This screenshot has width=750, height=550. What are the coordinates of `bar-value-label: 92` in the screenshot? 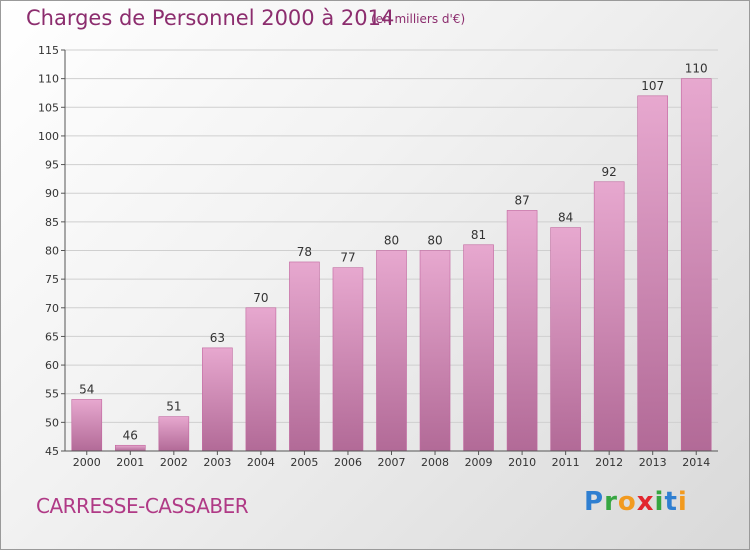 It's located at (609, 172).